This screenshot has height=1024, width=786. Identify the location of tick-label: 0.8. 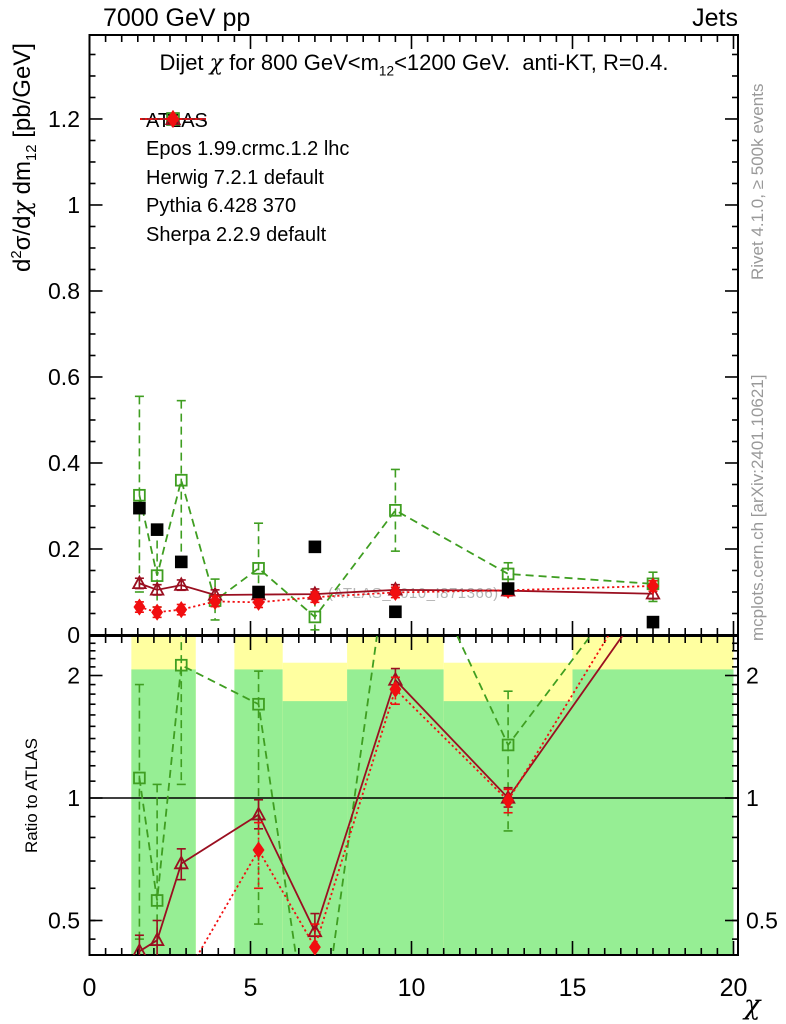
(64, 291).